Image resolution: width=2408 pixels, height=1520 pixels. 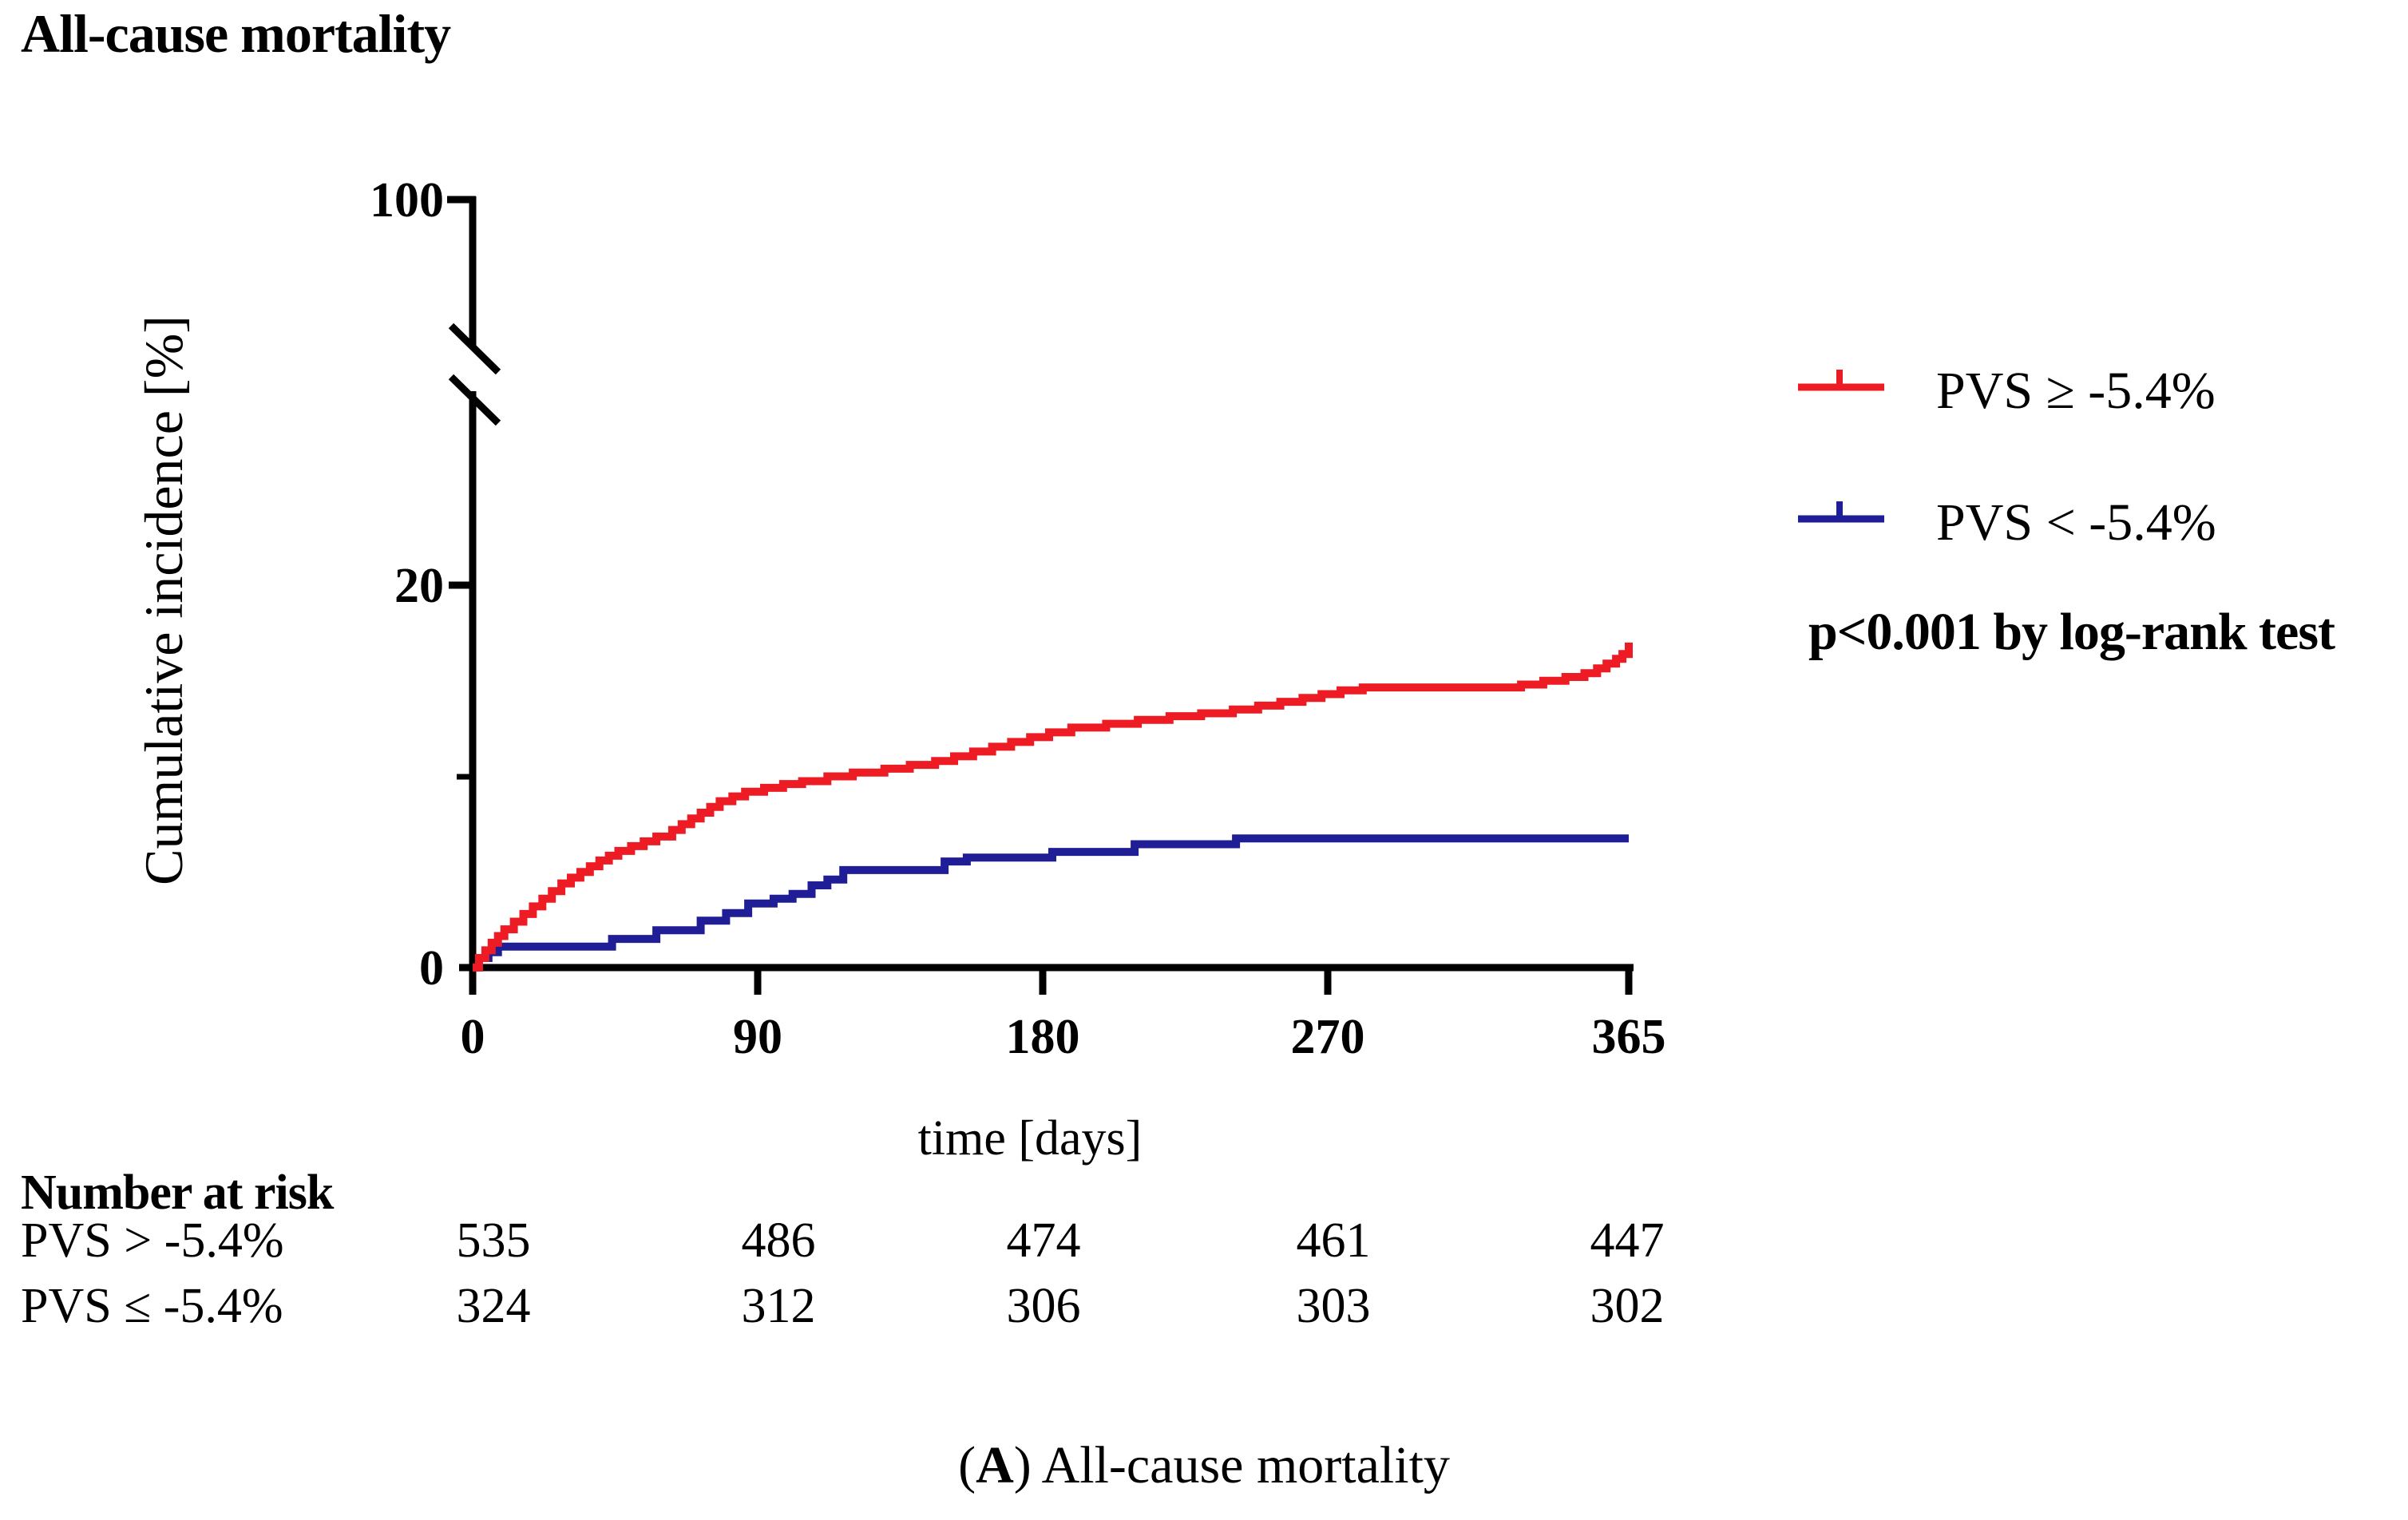 What do you see at coordinates (431, 968) in the screenshot?
I see `y-tick-label-0: 0` at bounding box center [431, 968].